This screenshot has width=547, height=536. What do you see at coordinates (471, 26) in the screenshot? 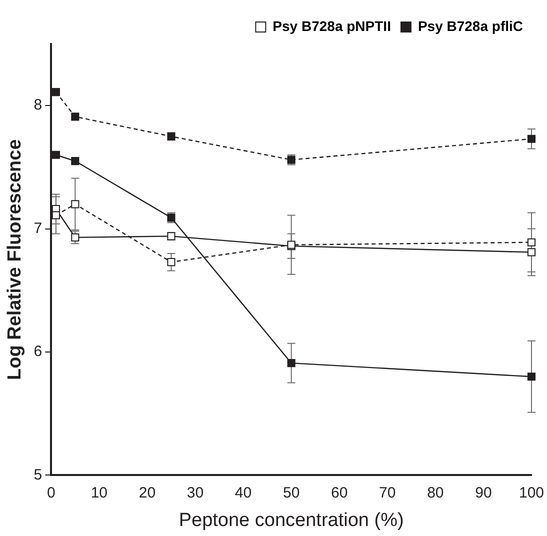
I see `legend-label: Psy B728a pfliC` at bounding box center [471, 26].